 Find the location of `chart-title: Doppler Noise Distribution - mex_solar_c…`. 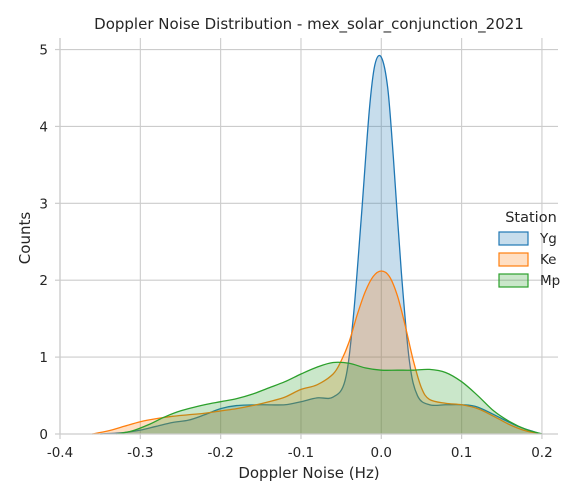

chart-title: Doppler Noise Distribution - mex_solar_c… is located at coordinates (309, 24).